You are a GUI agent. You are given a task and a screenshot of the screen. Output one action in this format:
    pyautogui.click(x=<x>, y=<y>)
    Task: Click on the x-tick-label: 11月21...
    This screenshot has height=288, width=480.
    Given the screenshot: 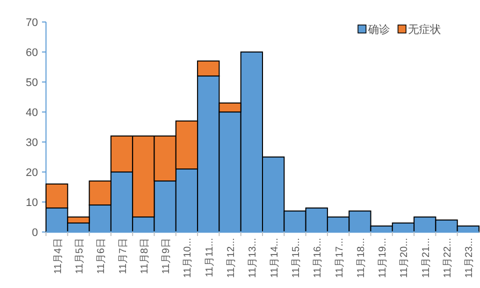 What is the action you would take?
    pyautogui.click(x=426, y=258)
    